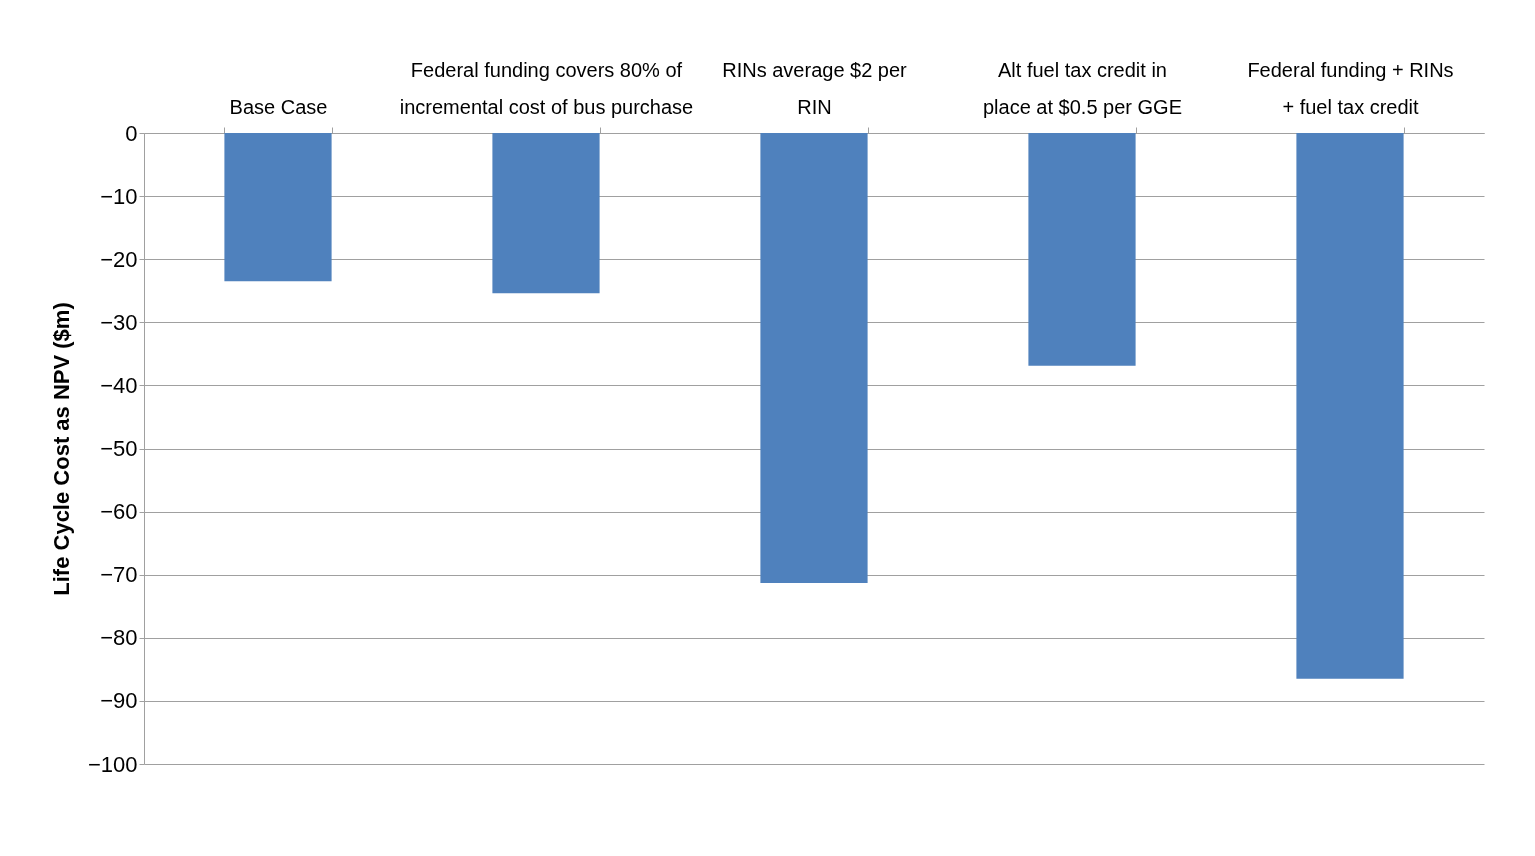 The height and width of the screenshot is (856, 1535). What do you see at coordinates (278, 106) in the screenshot?
I see `x-tick-label: Base Case` at bounding box center [278, 106].